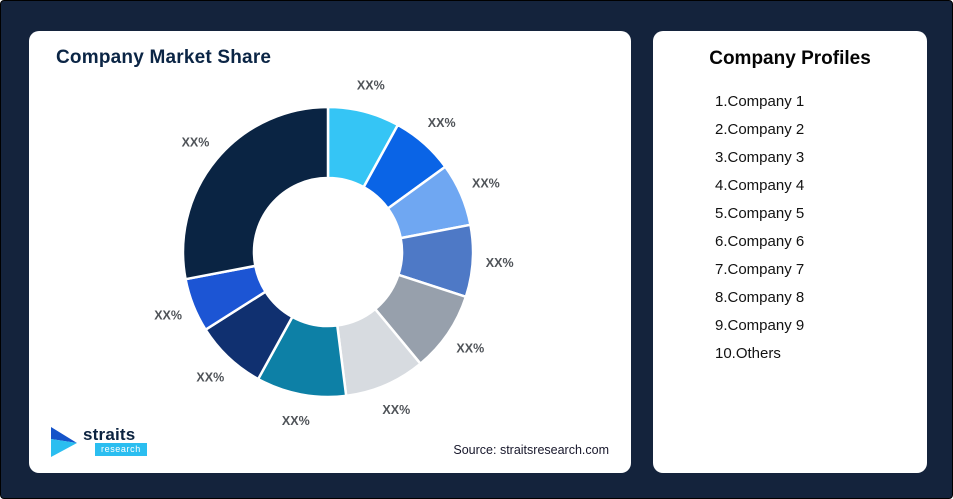 This screenshot has width=953, height=499. I want to click on profile-item-8: 8.Company 8, so click(760, 297).